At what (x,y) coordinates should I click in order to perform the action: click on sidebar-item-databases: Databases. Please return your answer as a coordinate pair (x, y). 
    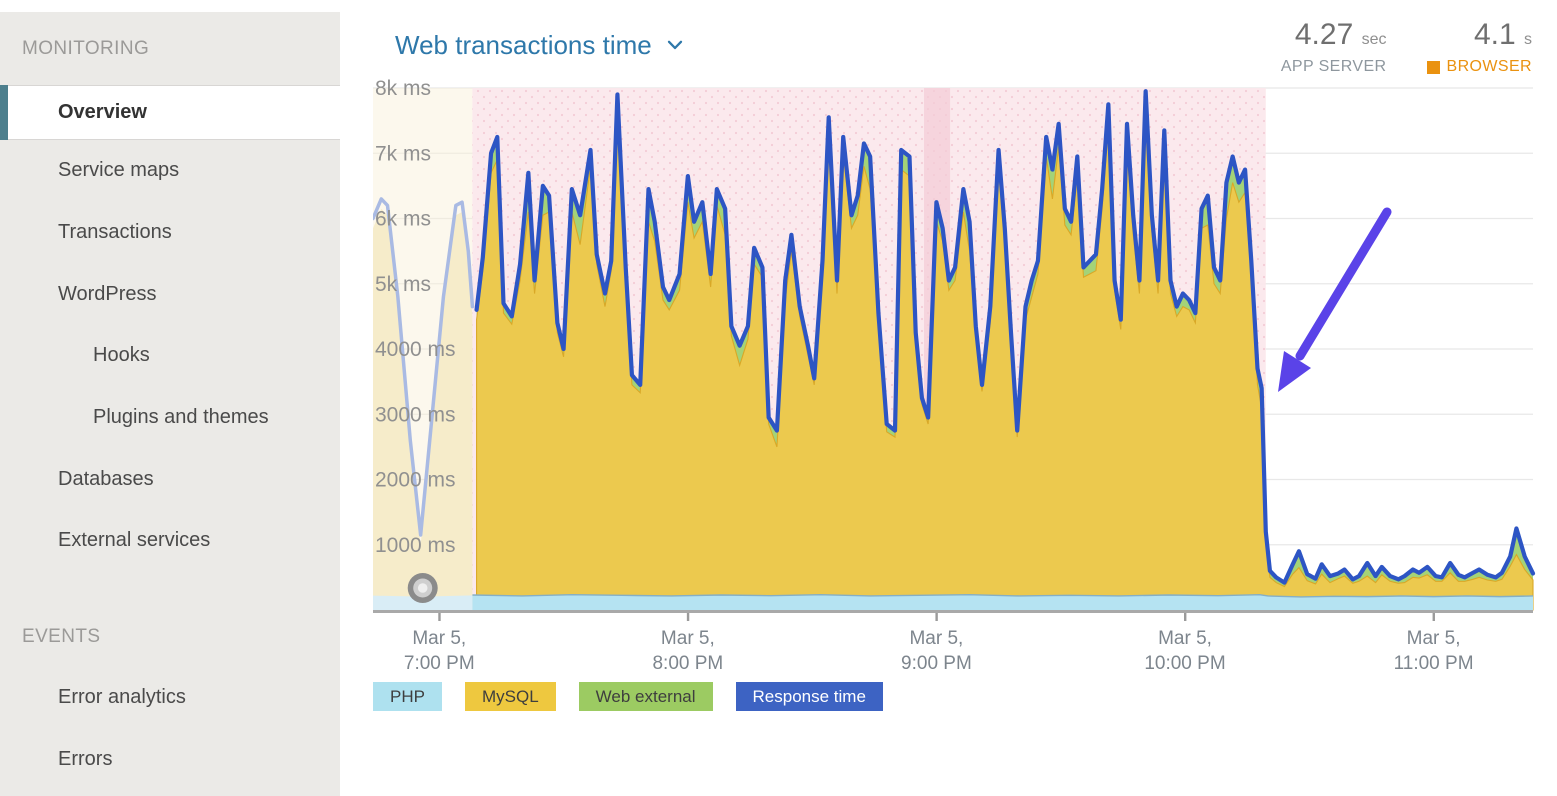
    Looking at the image, I should click on (170, 479).